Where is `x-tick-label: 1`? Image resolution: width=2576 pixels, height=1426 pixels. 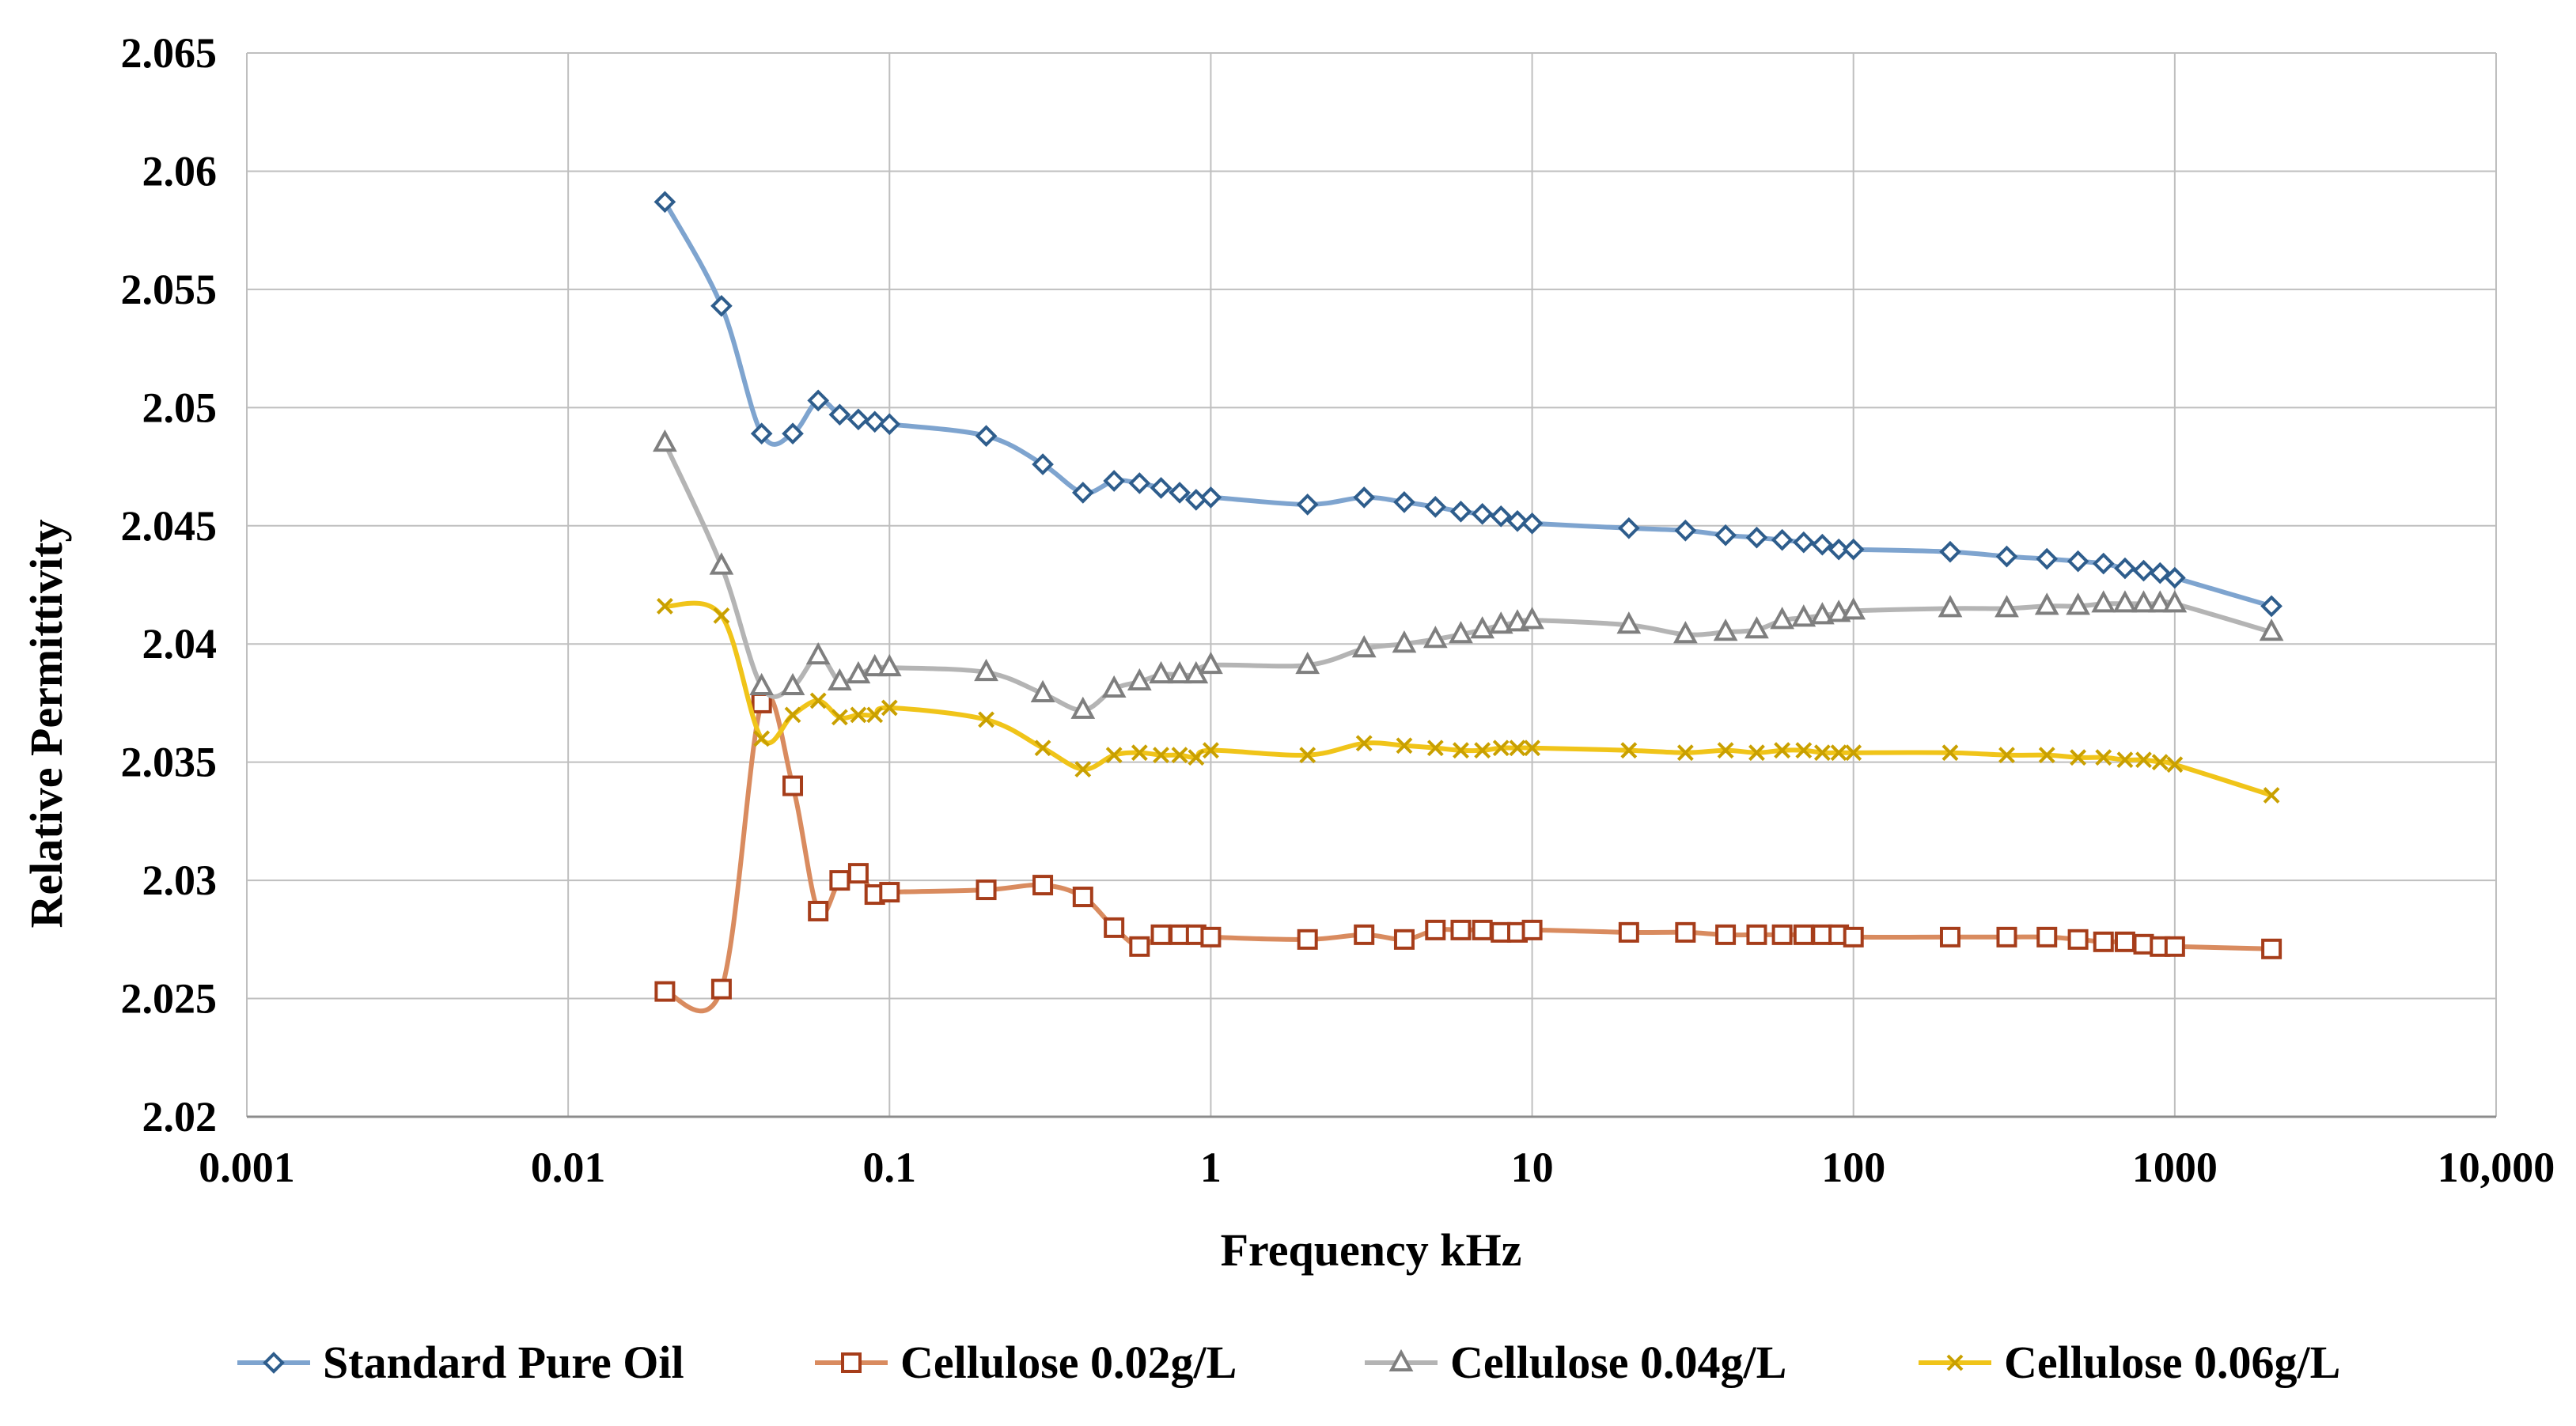 x-tick-label: 1 is located at coordinates (1211, 1167).